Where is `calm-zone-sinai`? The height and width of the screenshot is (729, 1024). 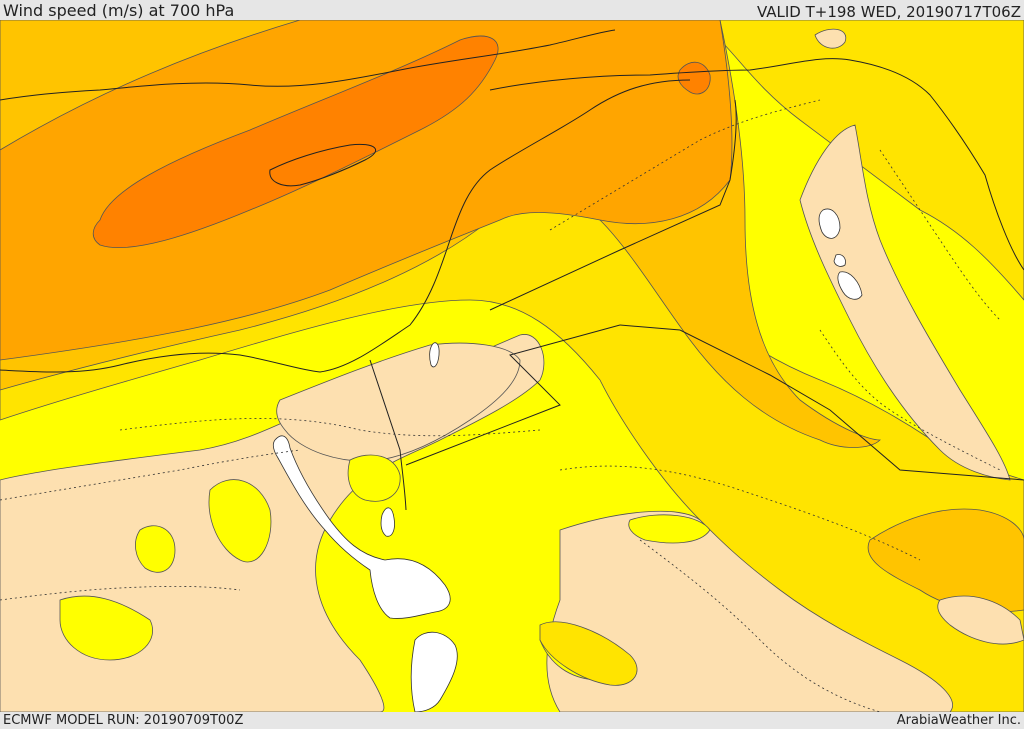 calm-zone-sinai is located at coordinates (398, 402).